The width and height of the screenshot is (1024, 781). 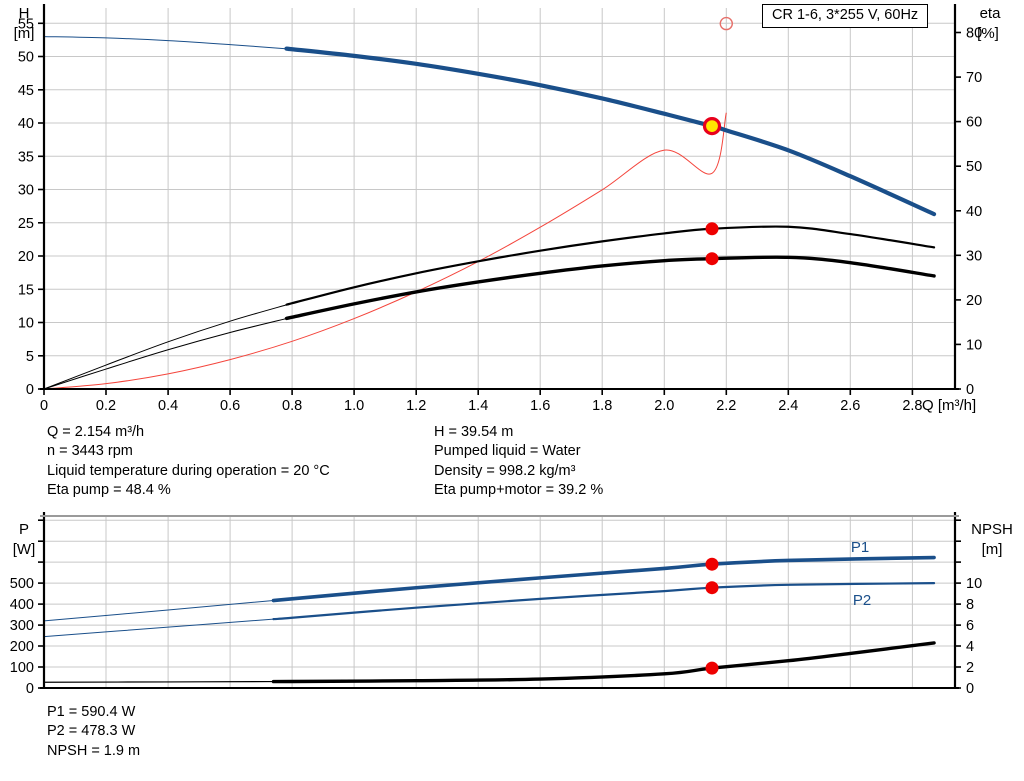 I want to click on tick-label-q: 0, so click(x=44, y=406).